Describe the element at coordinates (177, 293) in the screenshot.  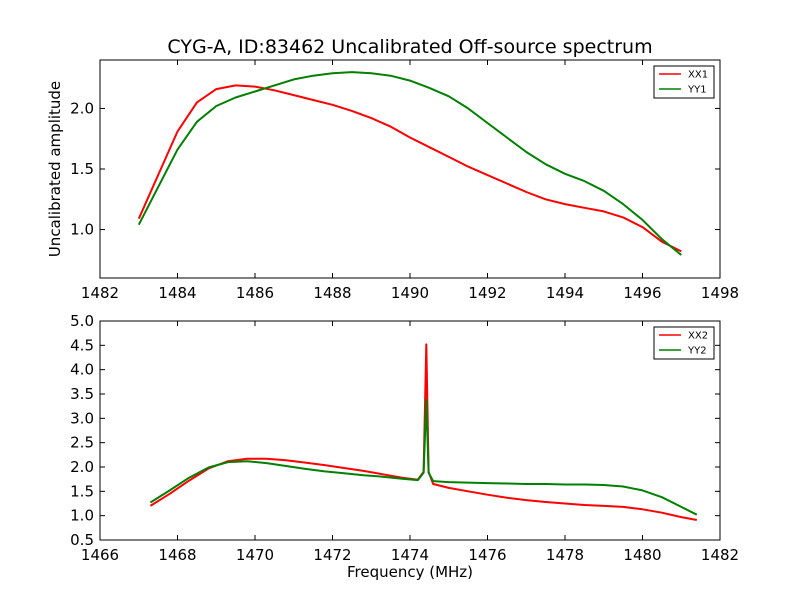
I see `x-tick-label: 1484` at that location.